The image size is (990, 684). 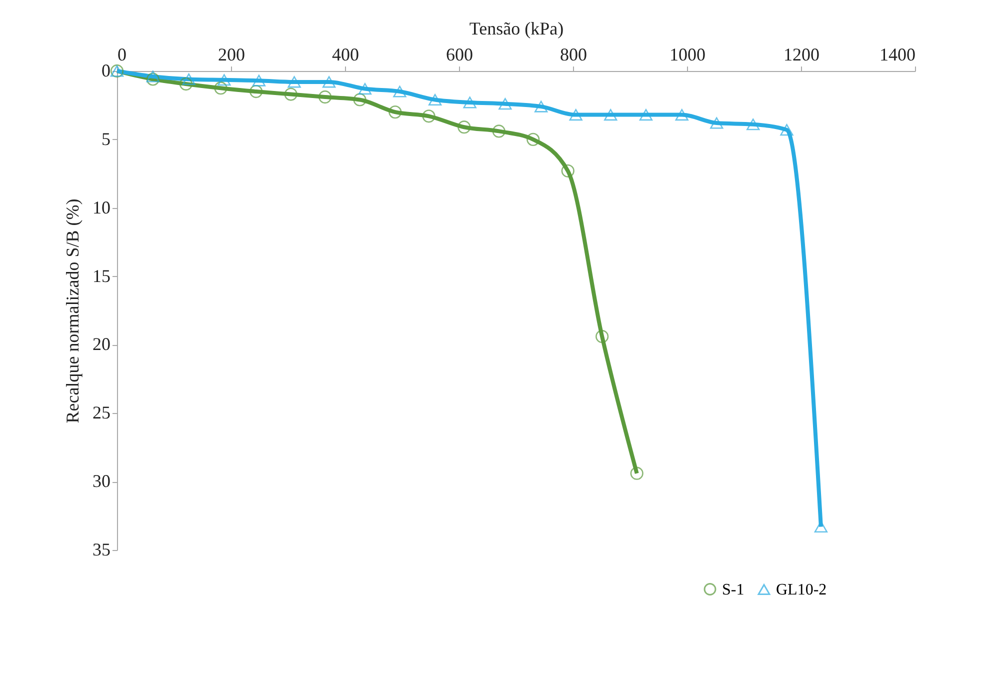 What do you see at coordinates (122, 54) in the screenshot?
I see `x-tick-label: 0` at bounding box center [122, 54].